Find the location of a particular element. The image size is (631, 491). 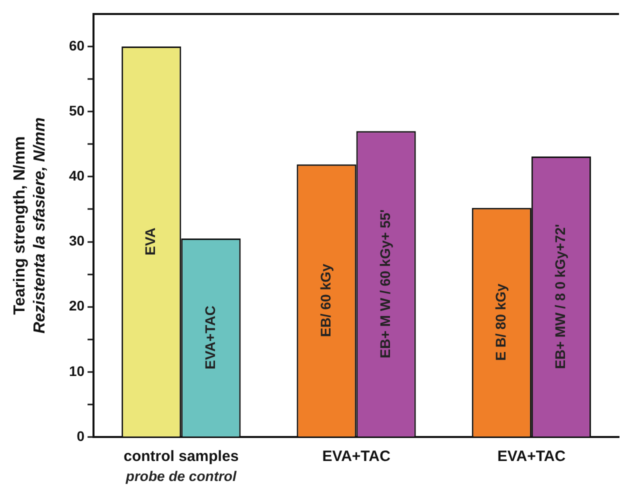

y-tick-label: 10 is located at coordinates (76, 370).